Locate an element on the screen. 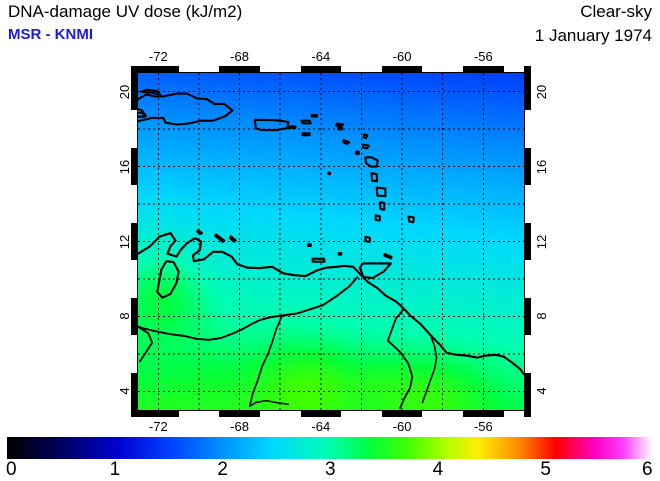 Image resolution: width=660 pixels, height=481 pixels. date-label: 1 January 1974 is located at coordinates (593, 35).